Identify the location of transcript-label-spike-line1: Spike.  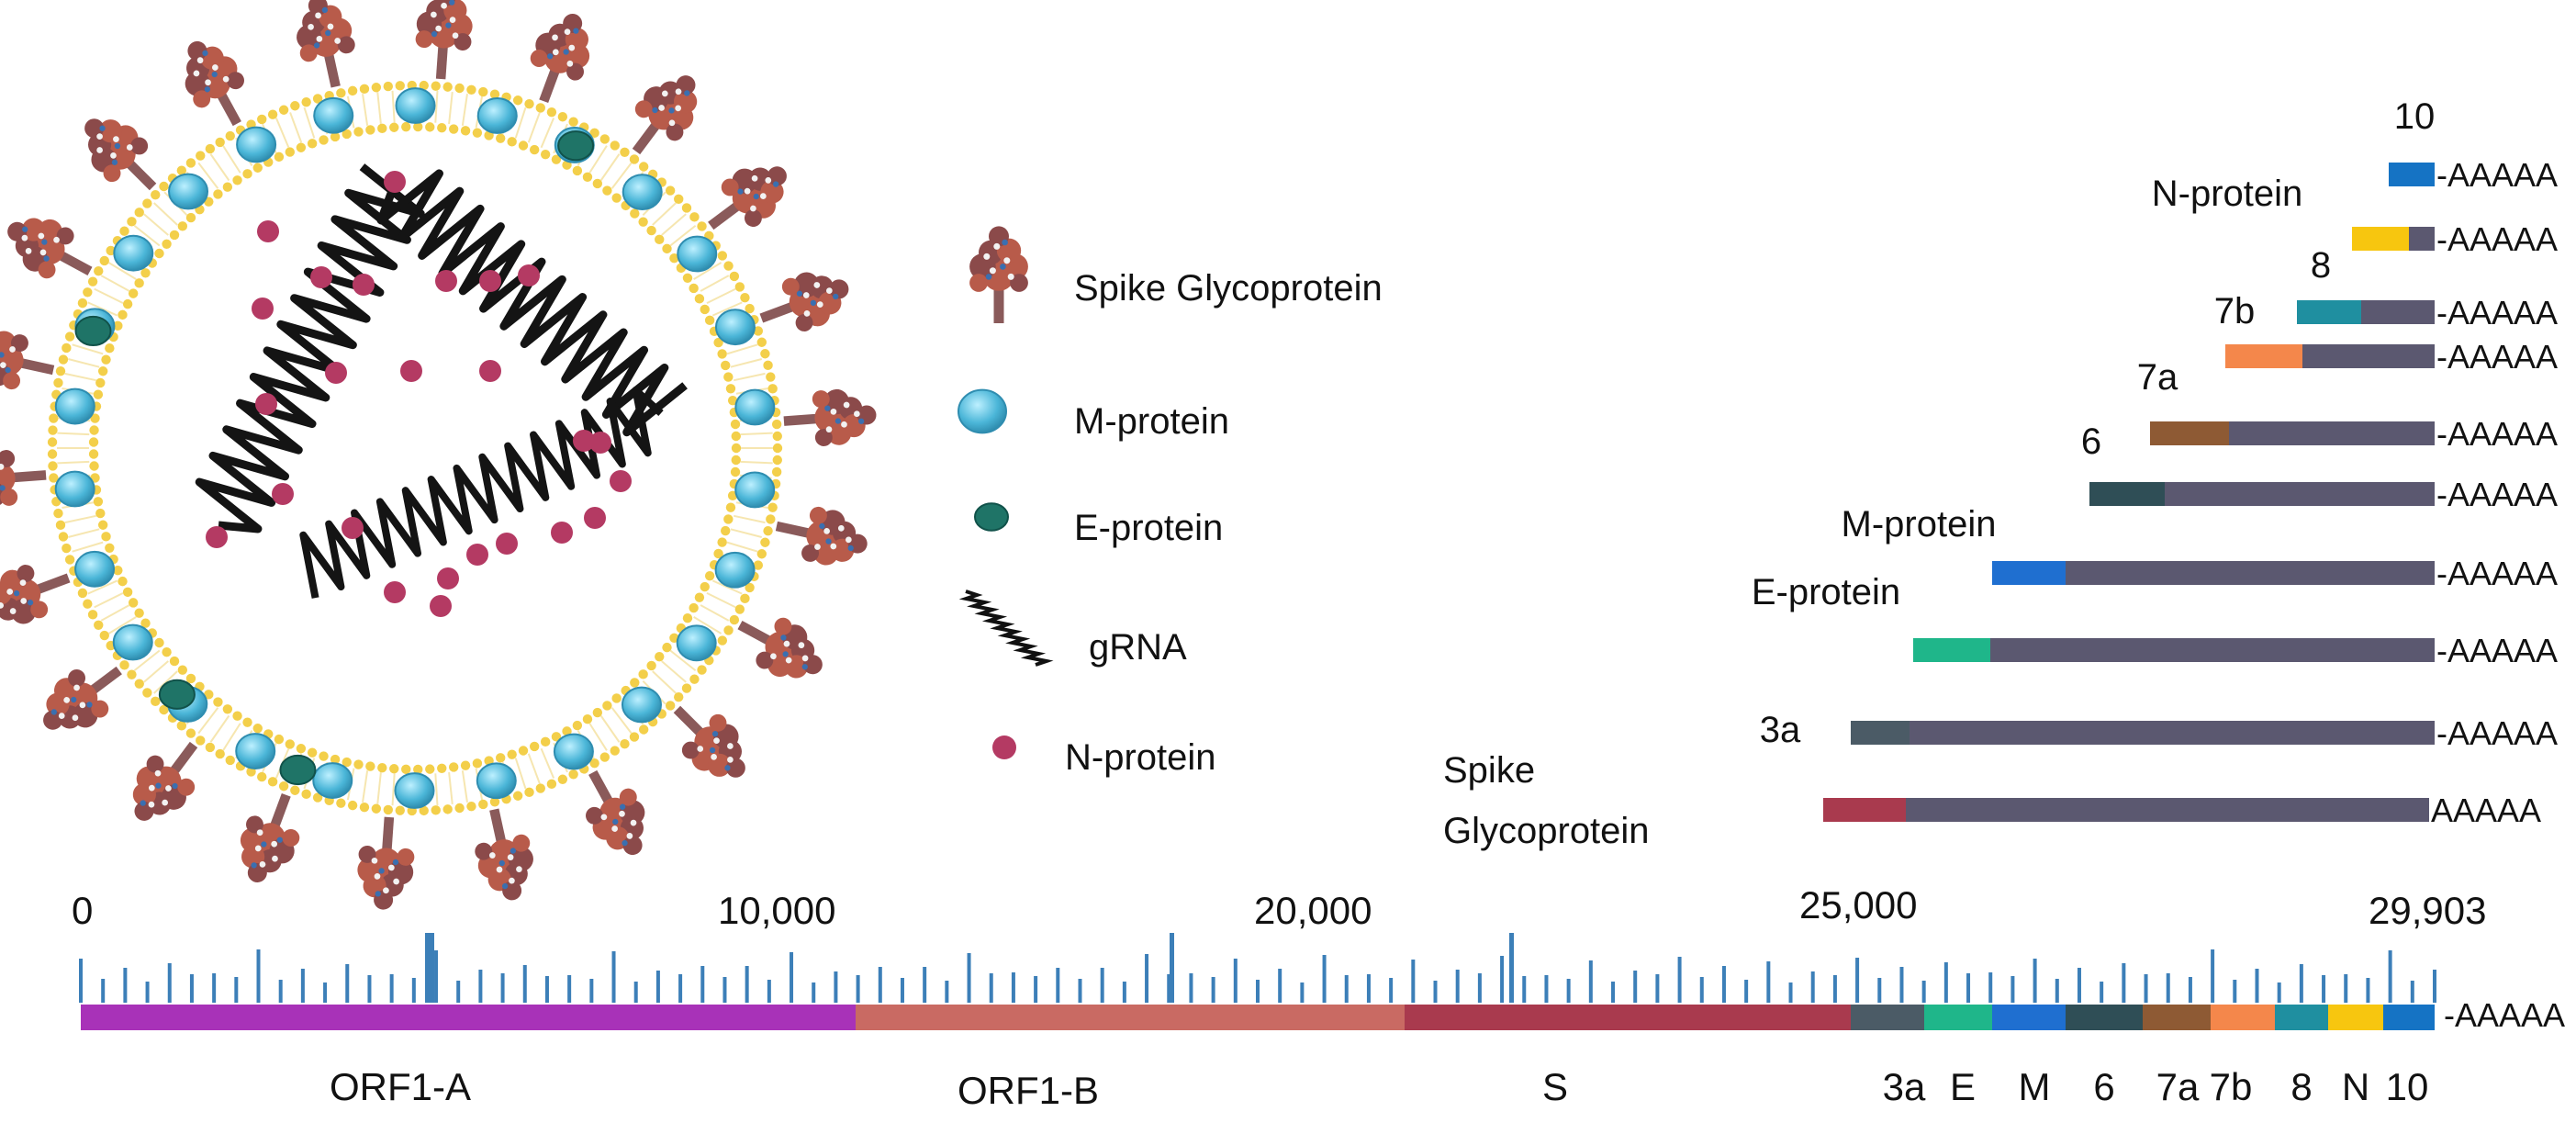
(1489, 771).